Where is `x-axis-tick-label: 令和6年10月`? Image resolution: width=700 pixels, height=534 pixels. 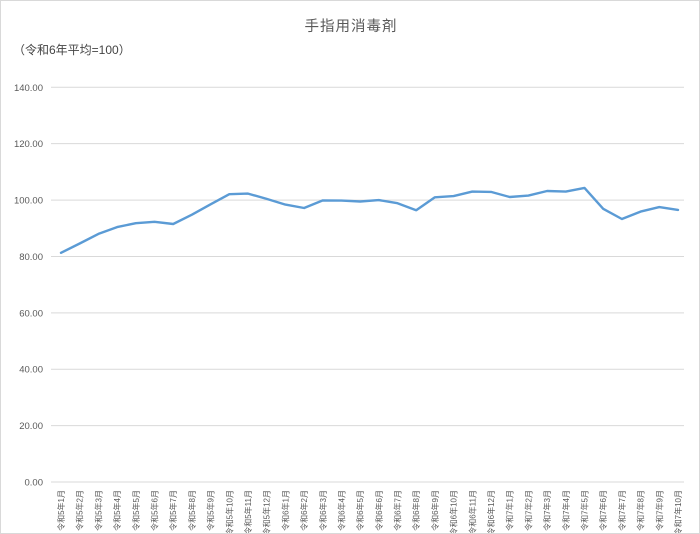
x-axis-tick-label: 令和6年10月 is located at coordinates (454, 512).